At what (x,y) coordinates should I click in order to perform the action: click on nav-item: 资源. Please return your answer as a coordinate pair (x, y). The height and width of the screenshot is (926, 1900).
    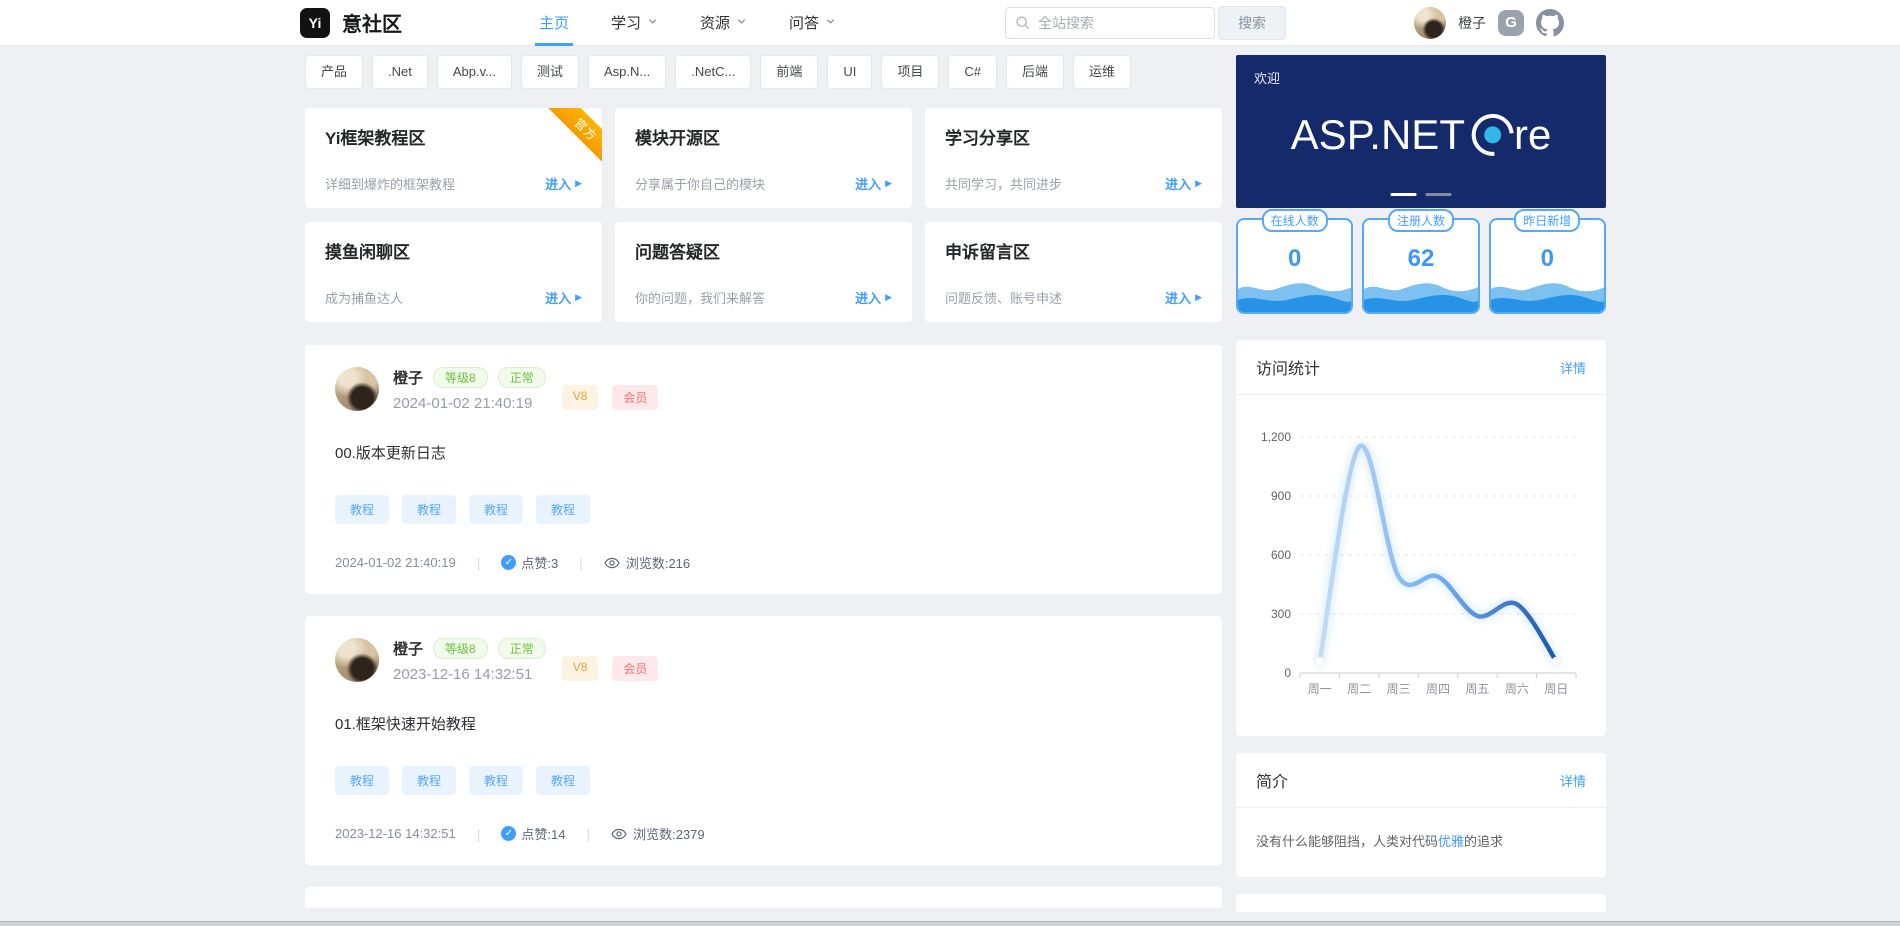
    Looking at the image, I should click on (723, 23).